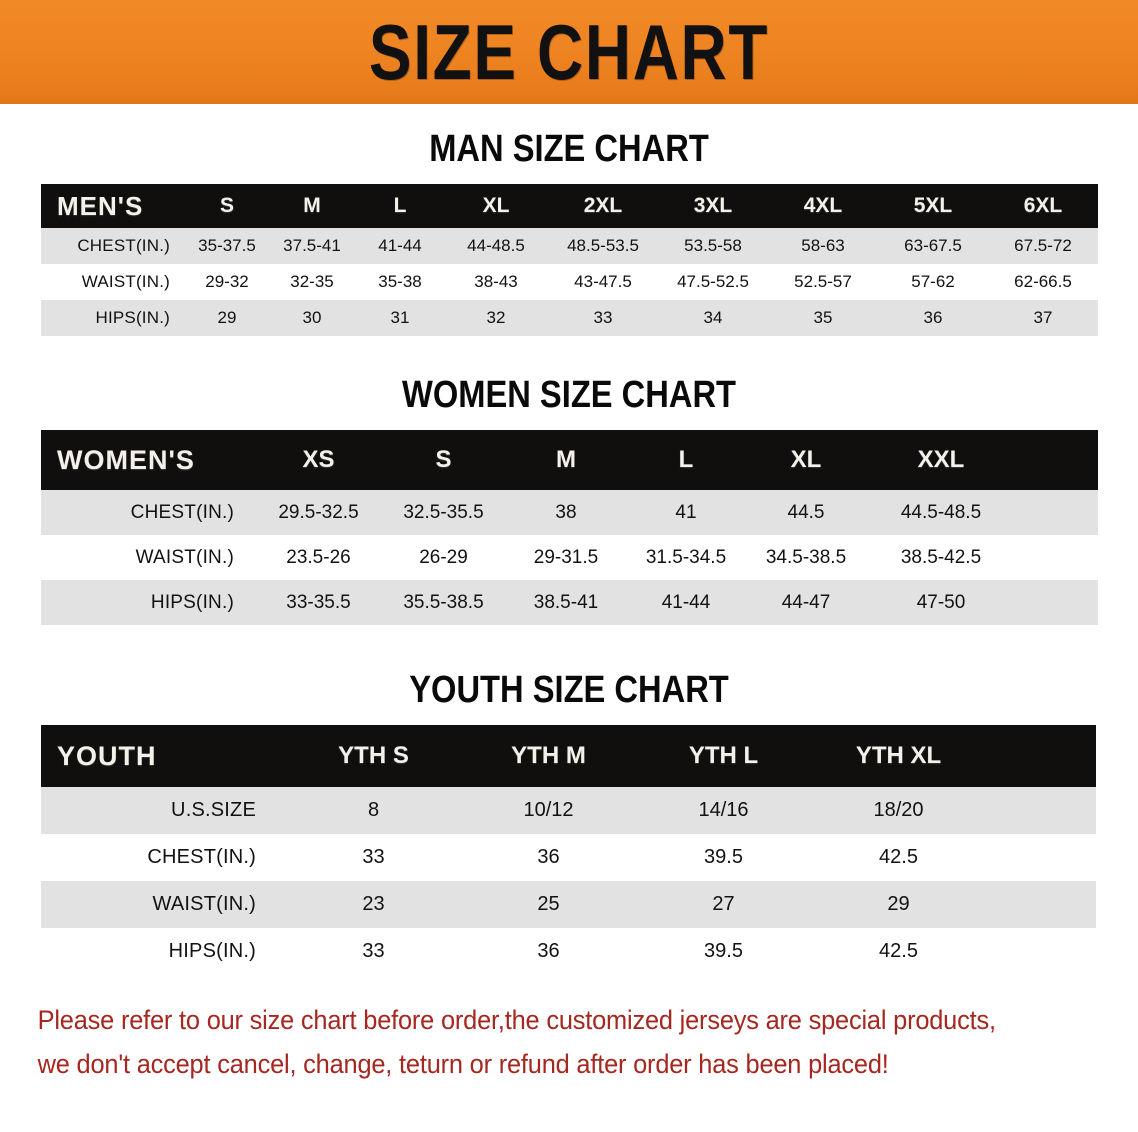 This screenshot has width=1138, height=1132. I want to click on women-cell-2-0: 33-35.5, so click(318, 602).